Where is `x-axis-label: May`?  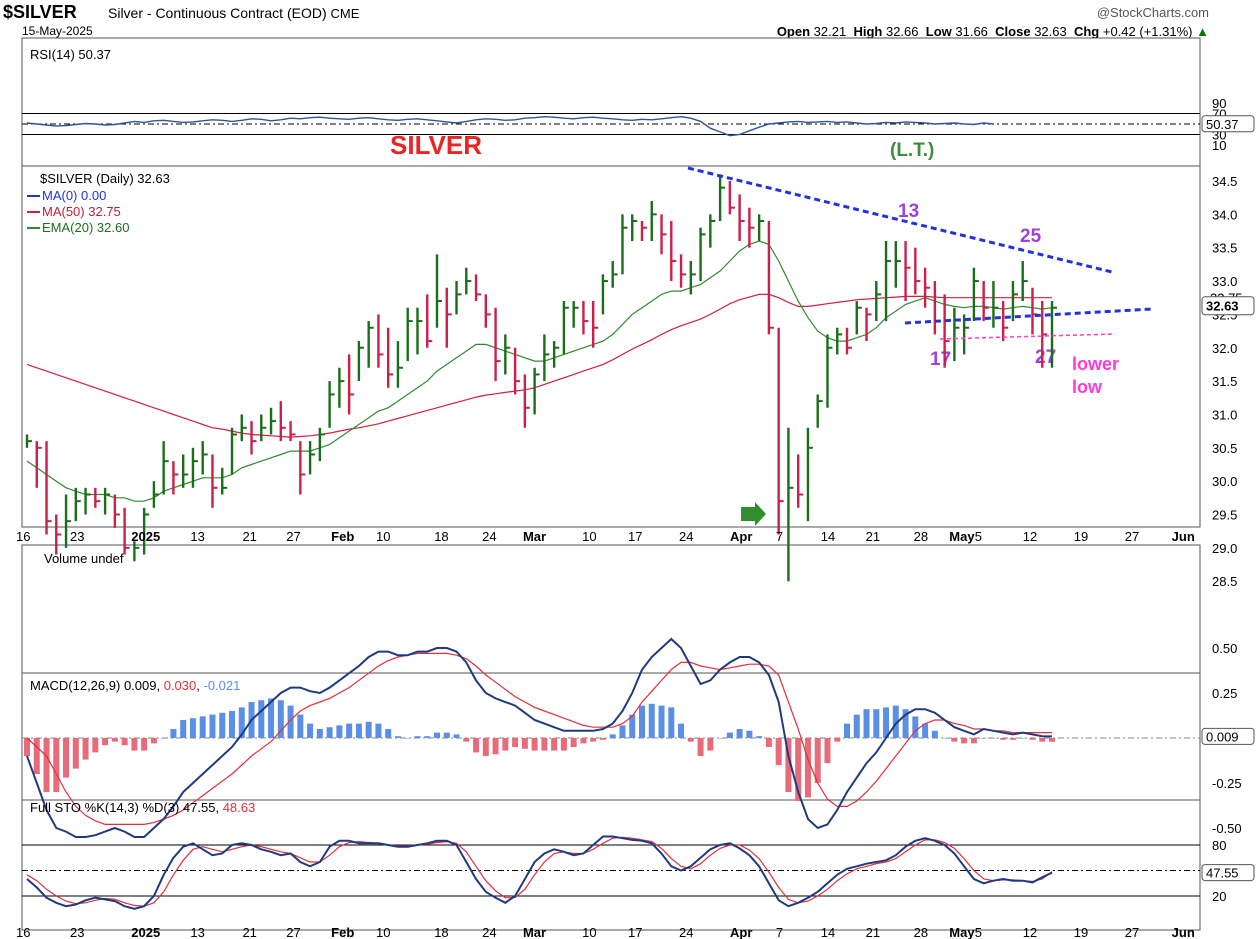 x-axis-label: May is located at coordinates (962, 536).